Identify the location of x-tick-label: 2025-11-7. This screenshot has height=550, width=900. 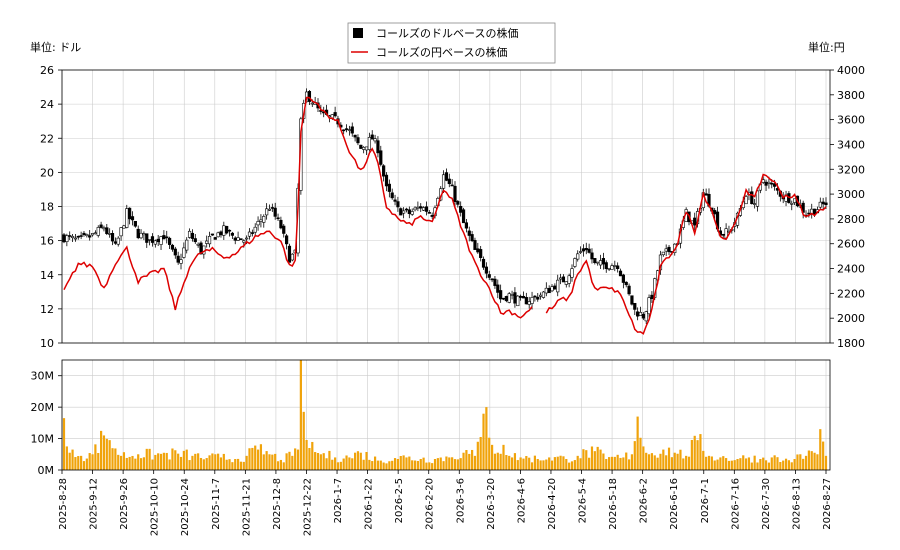
(216, 504).